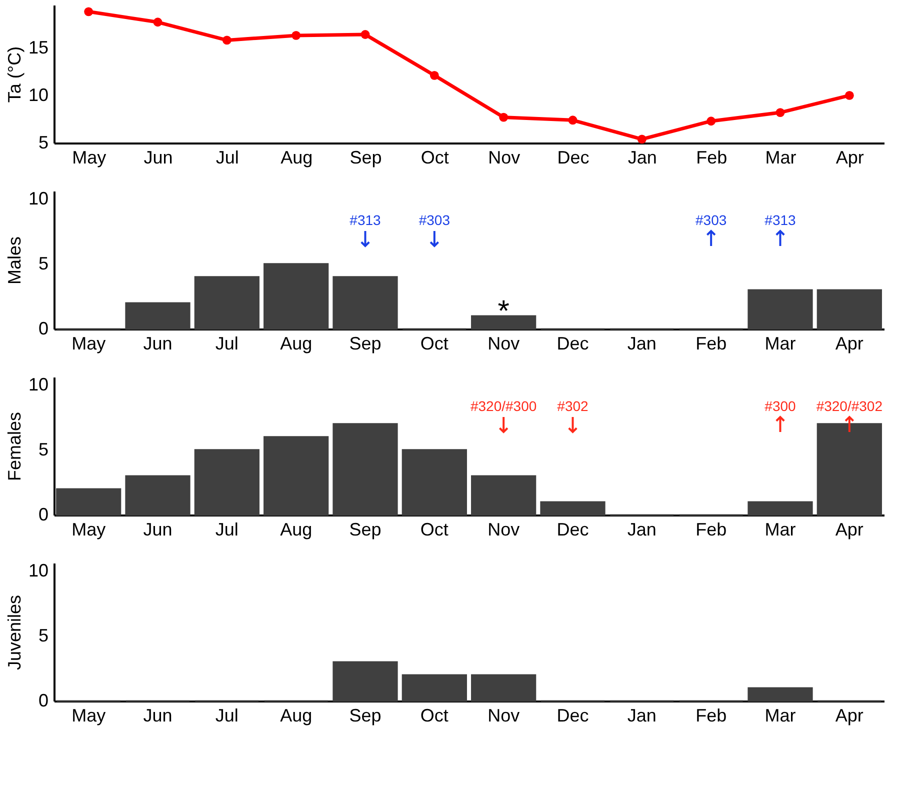 This screenshot has height=789, width=919. Describe the element at coordinates (504, 311) in the screenshot. I see `annotation: *` at that location.